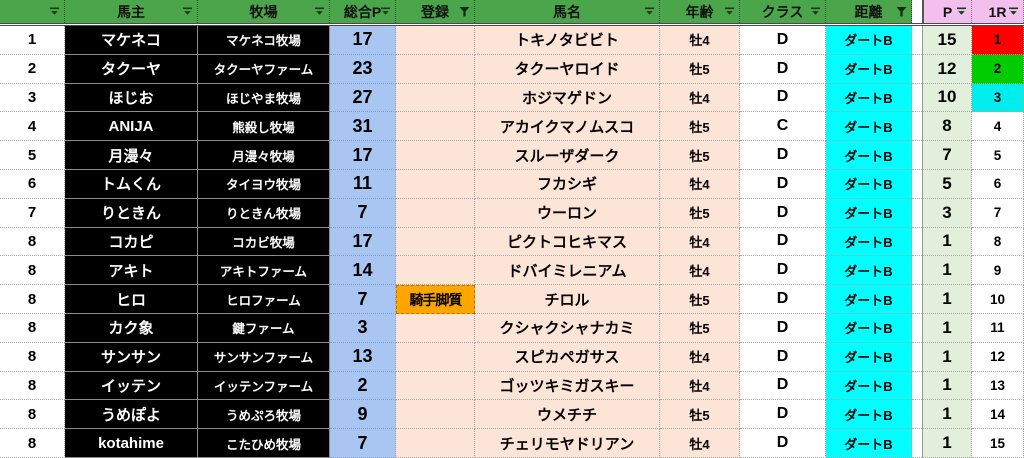  I want to click on owner-cell: サンサン, so click(131, 357).